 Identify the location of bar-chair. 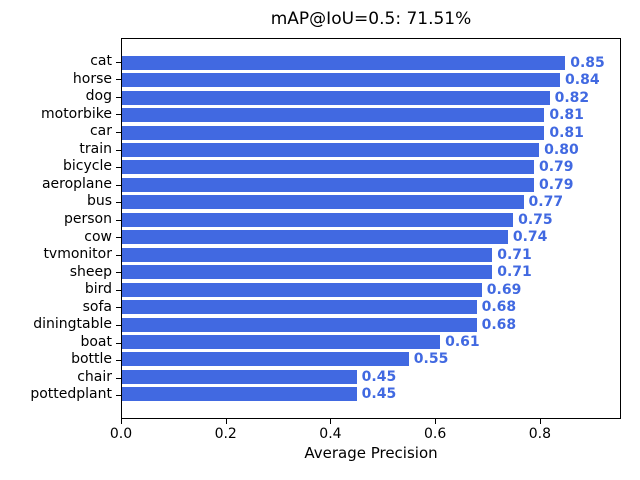
(239, 376).